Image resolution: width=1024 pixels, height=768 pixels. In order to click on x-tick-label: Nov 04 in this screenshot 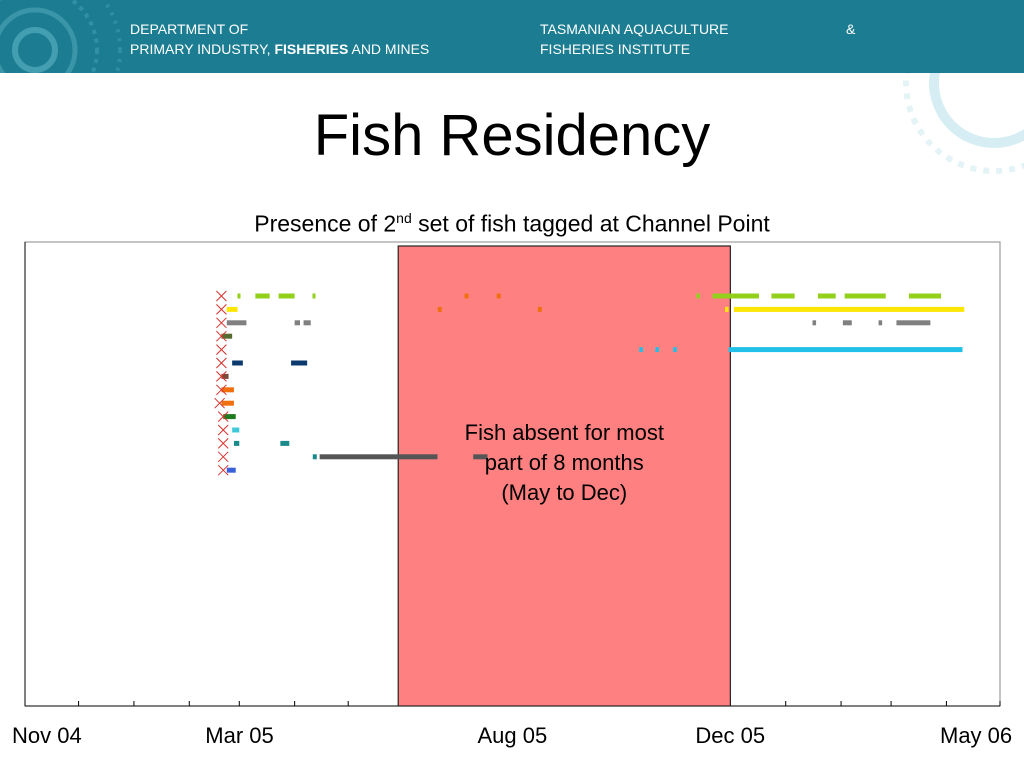, I will do `click(47, 735)`.